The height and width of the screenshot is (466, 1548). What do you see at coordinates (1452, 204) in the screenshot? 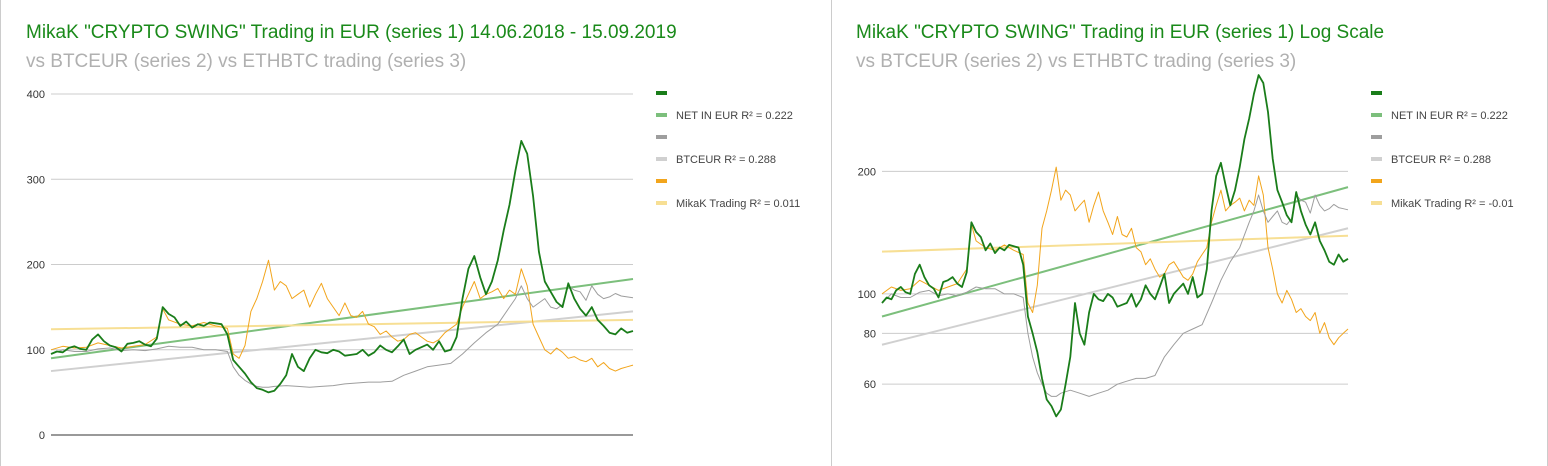
I see `legend-label-mikak_trend: MikaK Trading R² = -0.01` at bounding box center [1452, 204].